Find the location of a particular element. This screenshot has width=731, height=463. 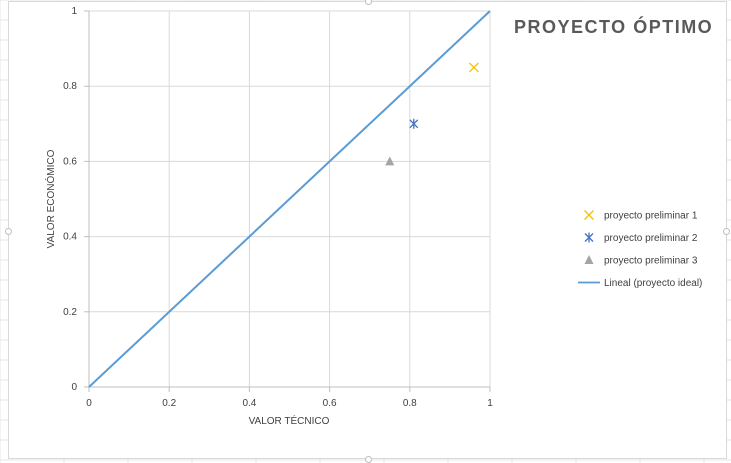

resize-handle-top is located at coordinates (368, 2).